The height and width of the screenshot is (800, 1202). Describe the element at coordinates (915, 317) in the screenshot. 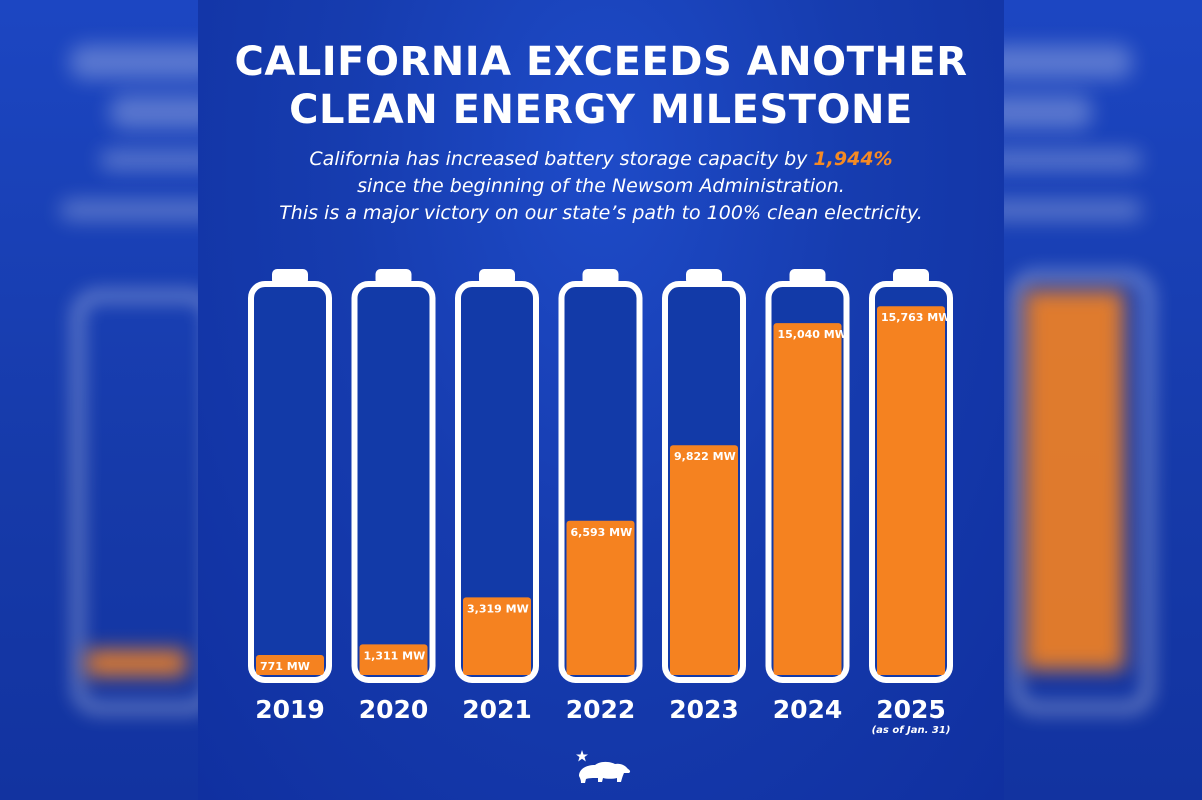

I see `value-label: 15,763 MW` at that location.